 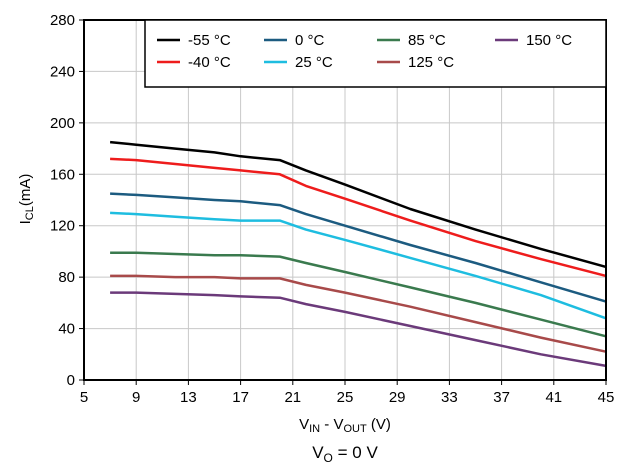 I want to click on y-tick-label-0: 0, so click(x=71, y=380).